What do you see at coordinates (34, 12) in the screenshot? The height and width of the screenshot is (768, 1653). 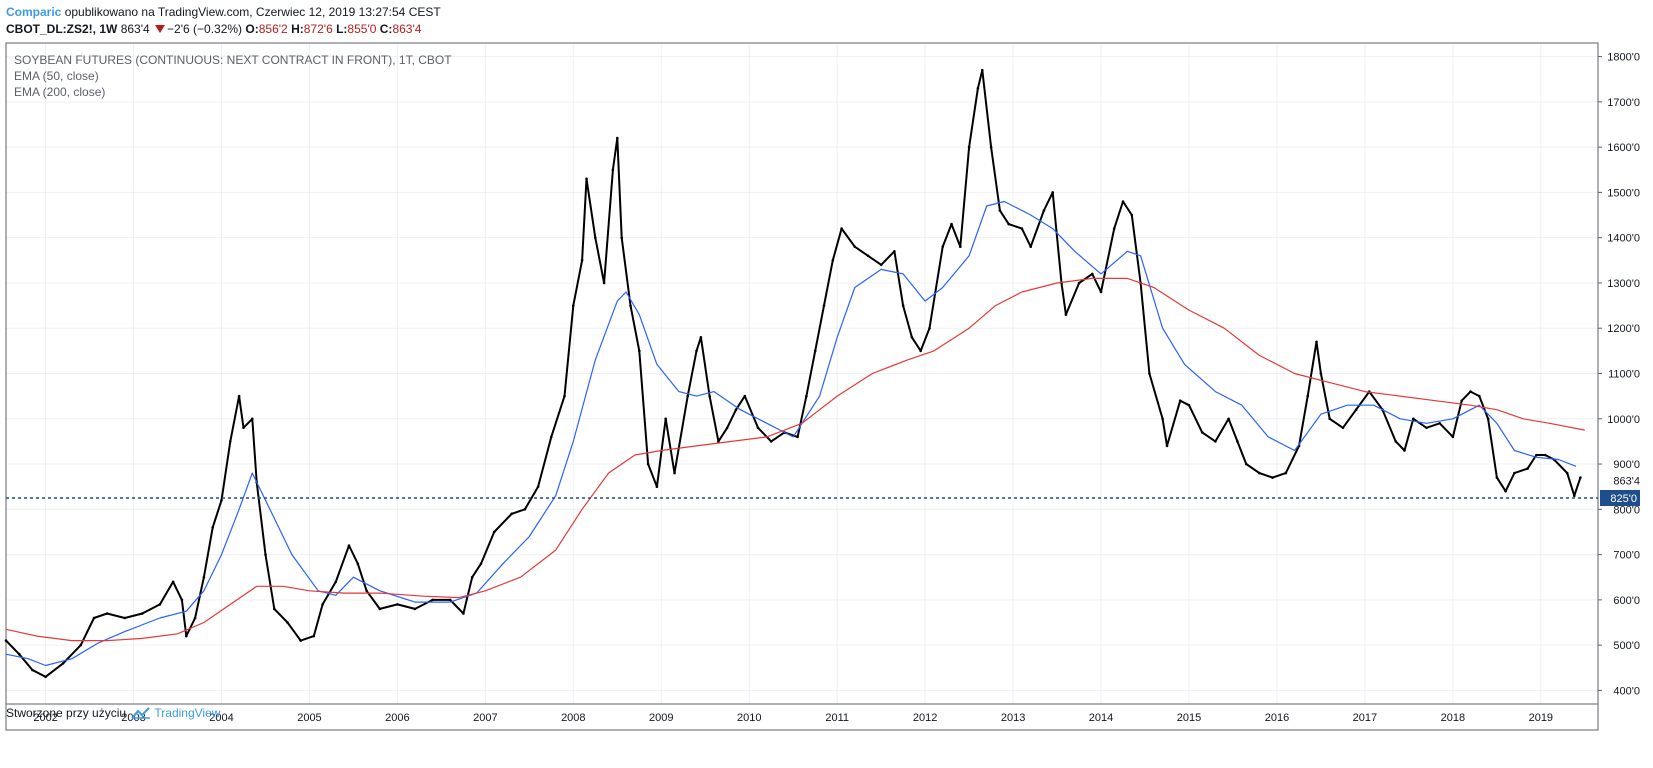 I see `publisher-brand: Comparic` at bounding box center [34, 12].